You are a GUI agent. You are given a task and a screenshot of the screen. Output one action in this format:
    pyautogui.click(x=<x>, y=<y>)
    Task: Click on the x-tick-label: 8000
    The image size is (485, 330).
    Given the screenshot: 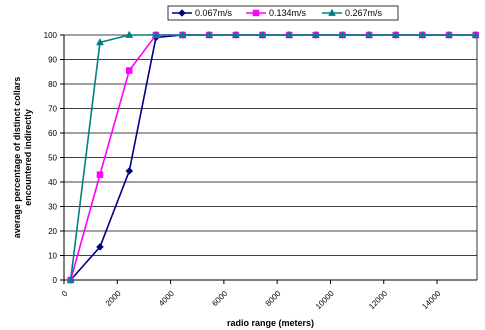 What is the action you would take?
    pyautogui.click(x=273, y=298)
    